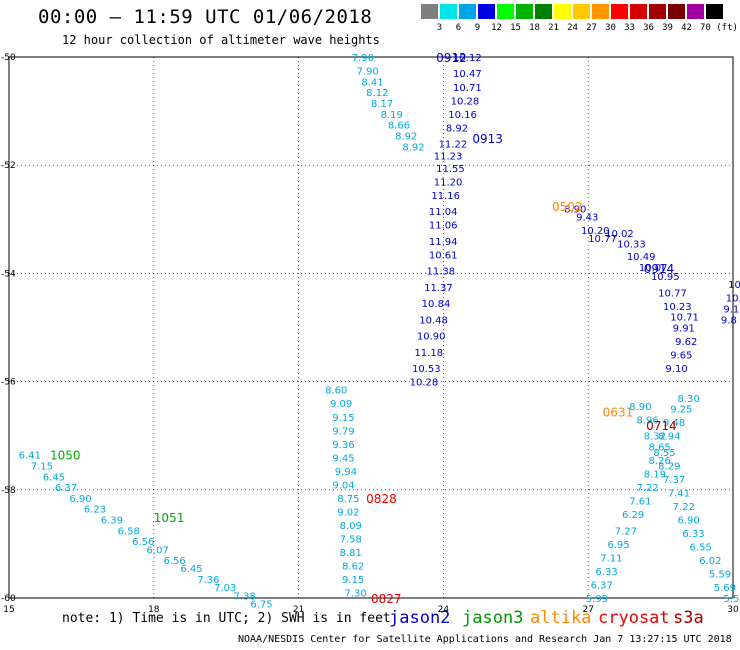 The height and width of the screenshot is (650, 740). I want to click on wave-height-value: 7.41, so click(679, 494).